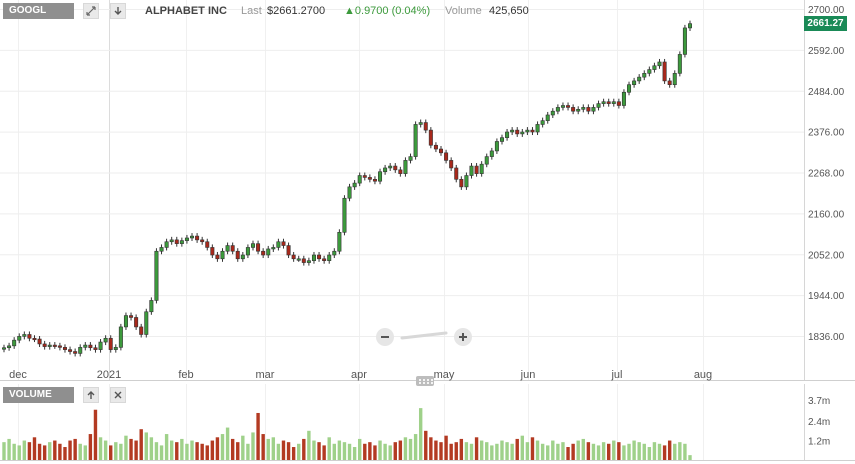 Image resolution: width=855 pixels, height=464 pixels. Describe the element at coordinates (38, 11) in the screenshot. I see `symbol-tag: GOOGL` at that location.